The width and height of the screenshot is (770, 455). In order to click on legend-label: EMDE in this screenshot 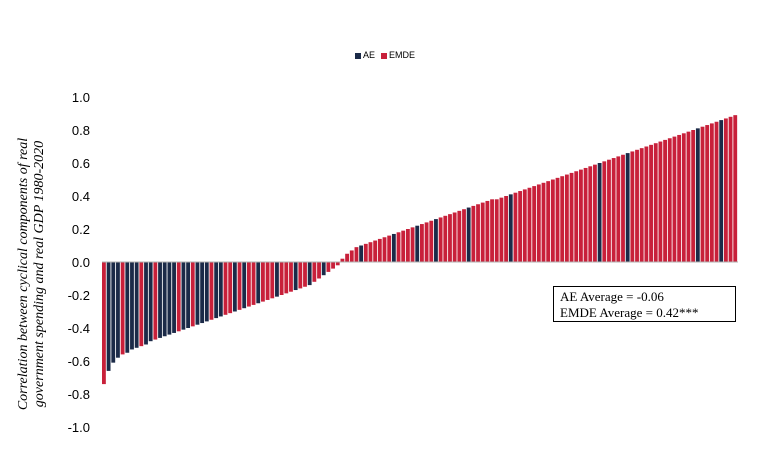, I will do `click(402, 55)`.